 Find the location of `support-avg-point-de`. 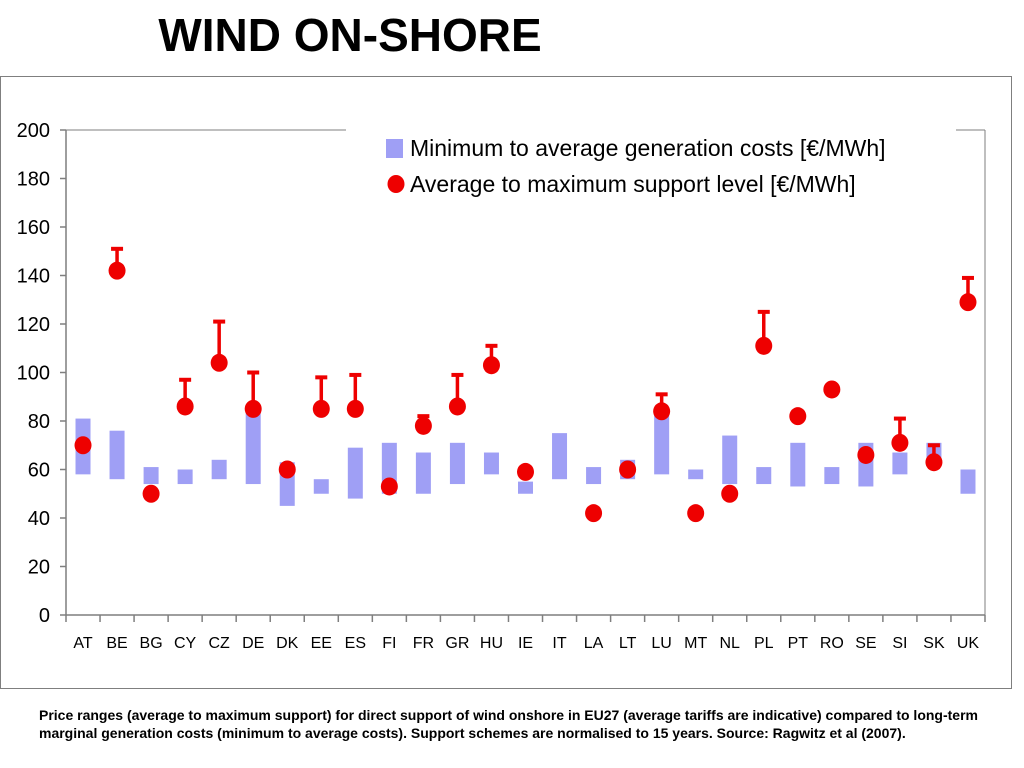

support-avg-point-de is located at coordinates (253, 408).